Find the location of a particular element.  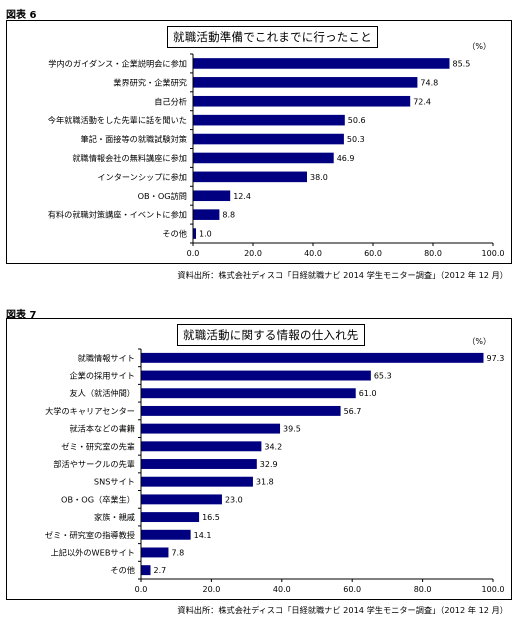

category-label: ゼミ・研究室の指導教授 is located at coordinates (90, 535).